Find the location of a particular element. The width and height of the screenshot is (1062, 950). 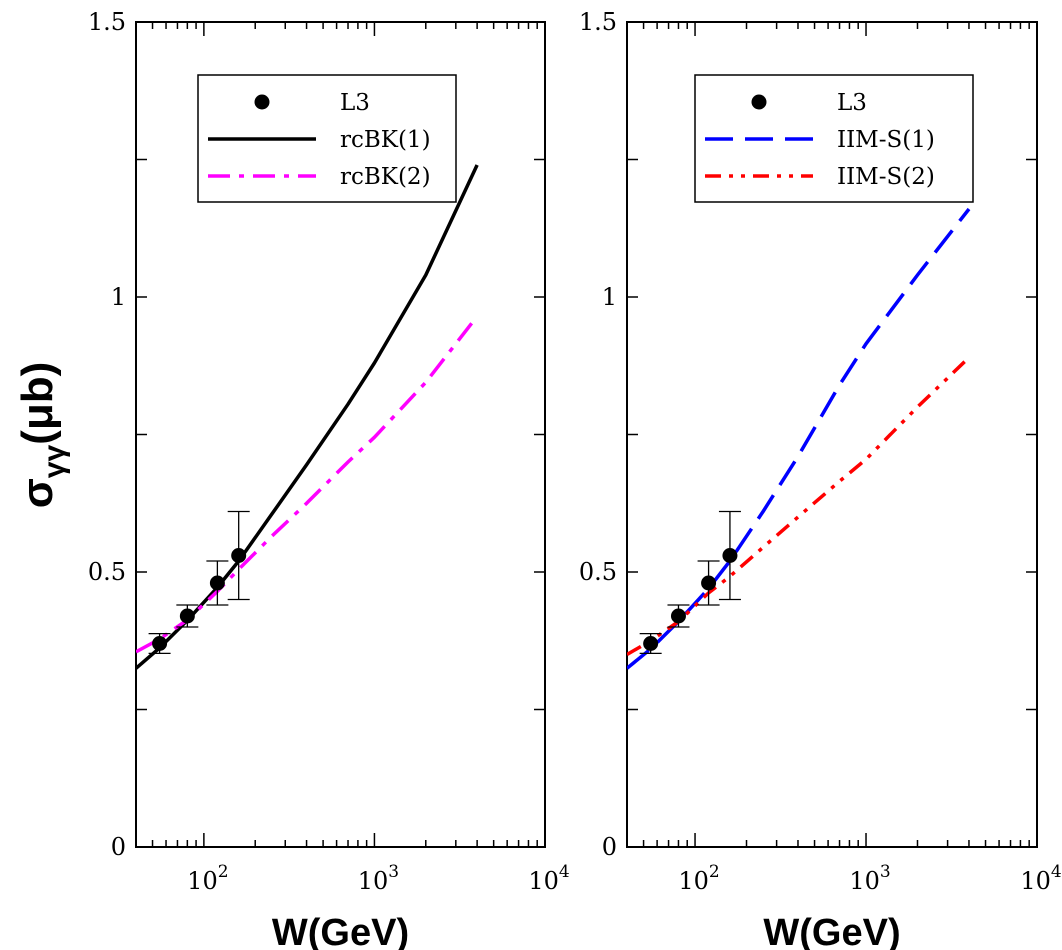

legend-label: rcBK(2) is located at coordinates (385, 177).